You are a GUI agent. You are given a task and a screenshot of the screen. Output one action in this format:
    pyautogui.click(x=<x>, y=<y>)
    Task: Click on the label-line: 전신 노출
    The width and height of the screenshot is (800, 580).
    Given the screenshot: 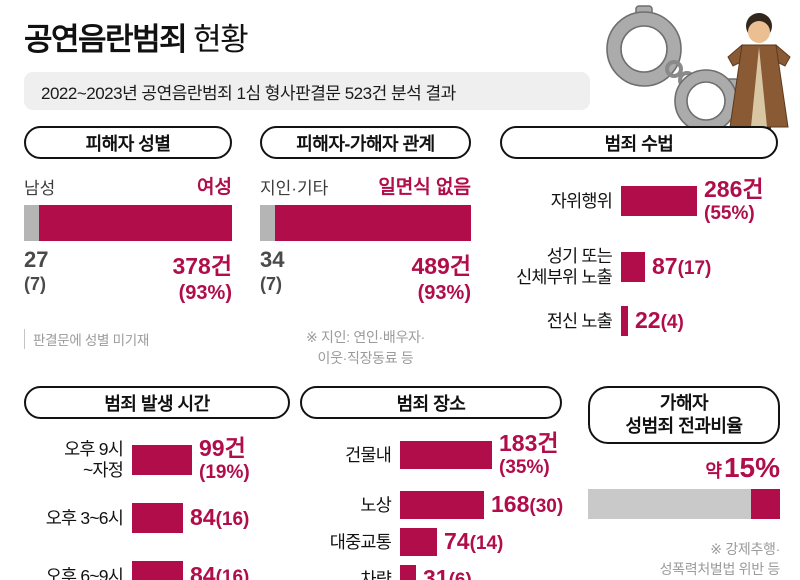 What is the action you would take?
    pyautogui.click(x=579, y=320)
    